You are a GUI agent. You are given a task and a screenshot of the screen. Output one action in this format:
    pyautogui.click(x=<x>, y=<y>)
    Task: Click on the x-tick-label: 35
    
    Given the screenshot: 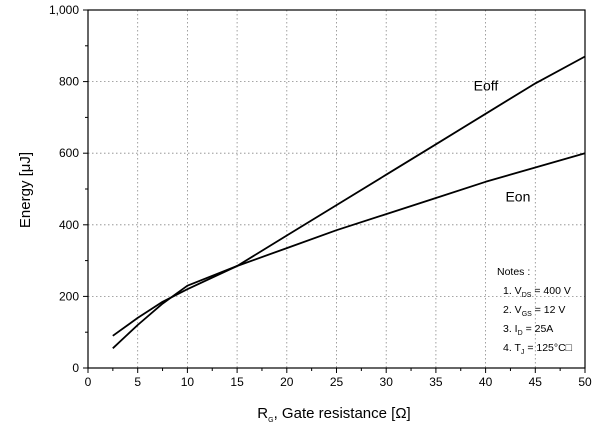 What is the action you would take?
    pyautogui.click(x=436, y=382)
    